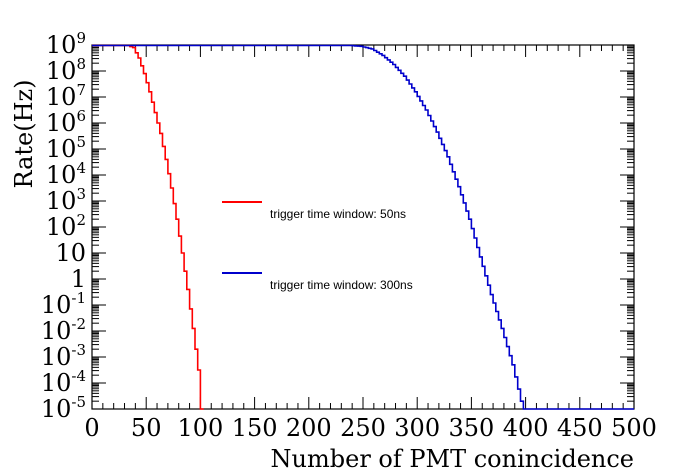  I want to click on y-tick-label: 10⁻¹, so click(63, 304).